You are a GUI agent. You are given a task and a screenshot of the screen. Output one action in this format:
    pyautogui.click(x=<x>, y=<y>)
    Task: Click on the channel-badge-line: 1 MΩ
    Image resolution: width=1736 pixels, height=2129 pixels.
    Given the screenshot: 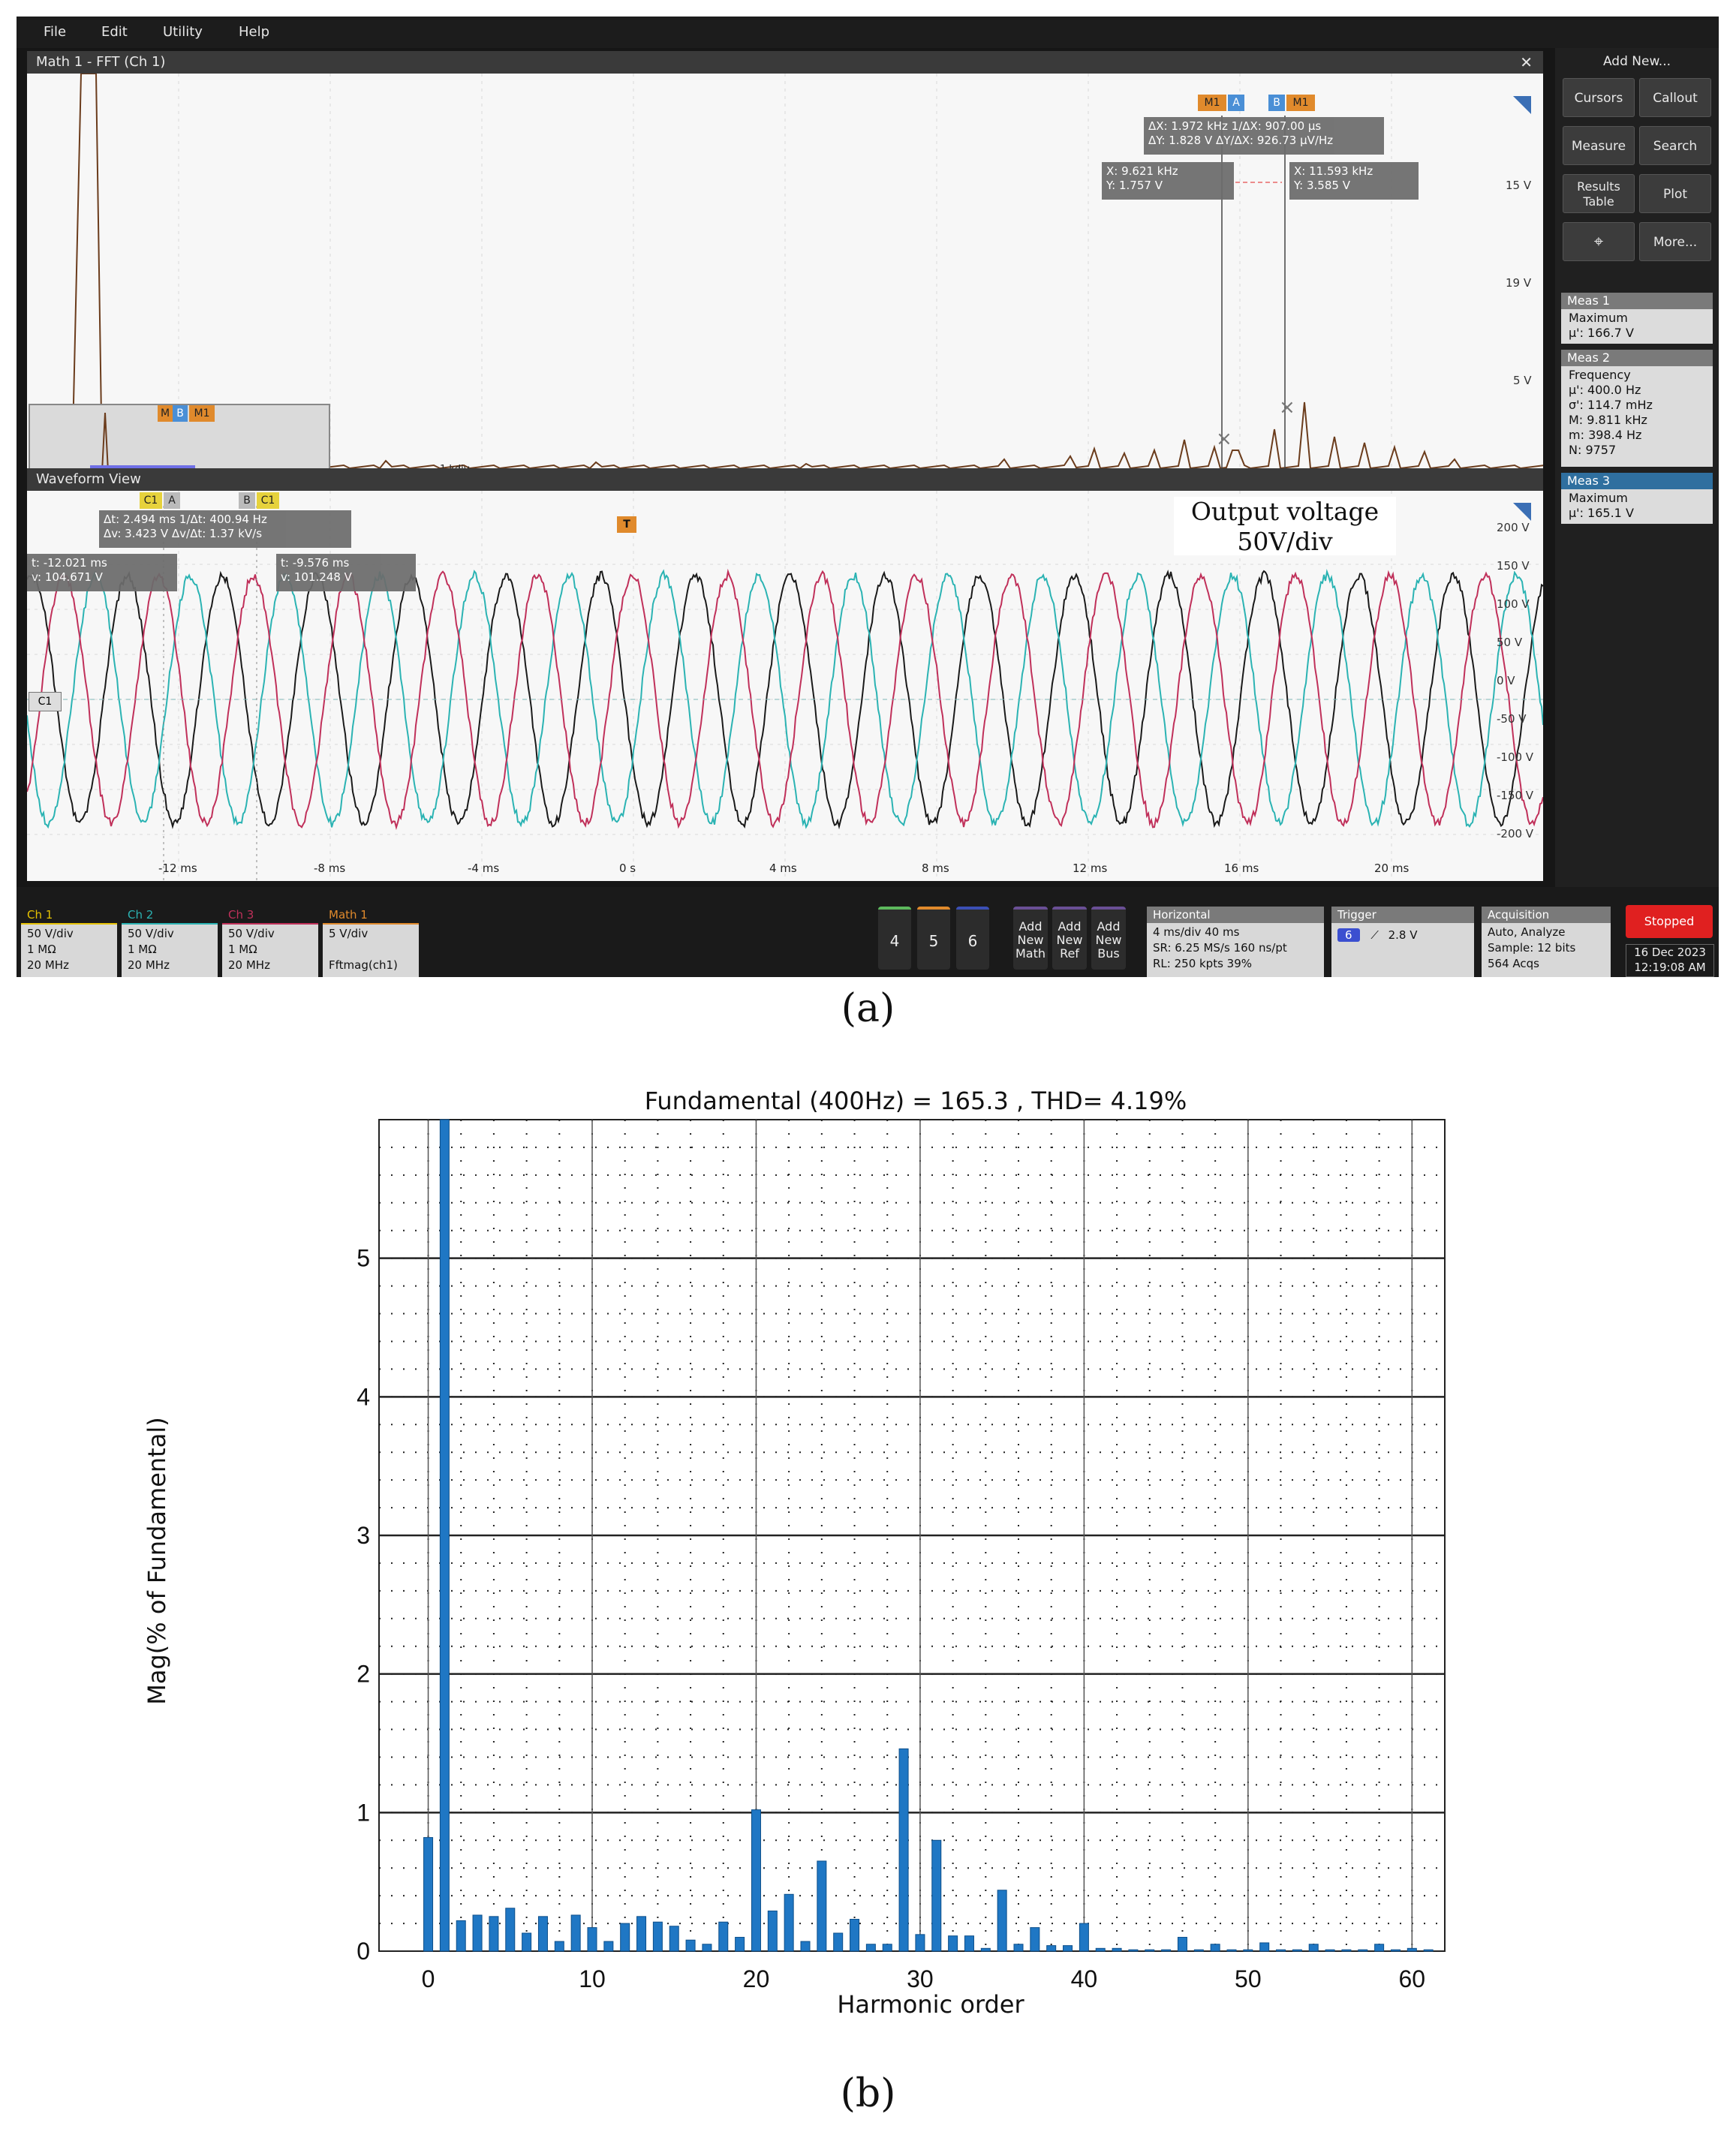 What is the action you would take?
    pyautogui.click(x=41, y=949)
    